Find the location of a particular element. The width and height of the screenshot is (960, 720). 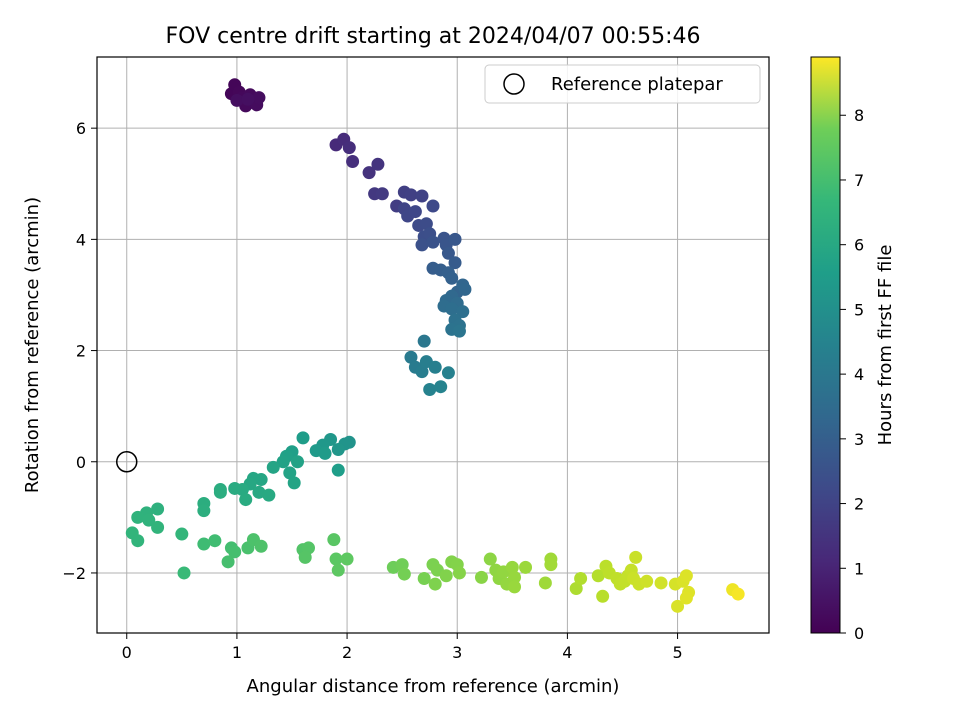

colorbar-tick-label: 6 is located at coordinates (859, 245).